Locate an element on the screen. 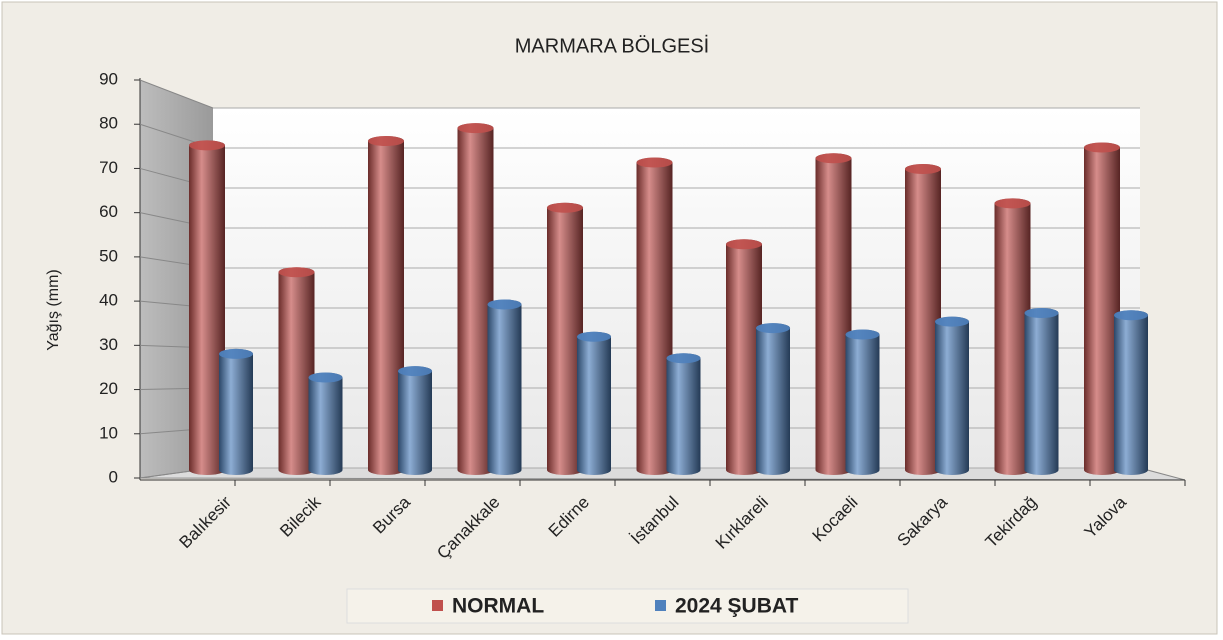  y-tick-label: 10 is located at coordinates (108, 432).